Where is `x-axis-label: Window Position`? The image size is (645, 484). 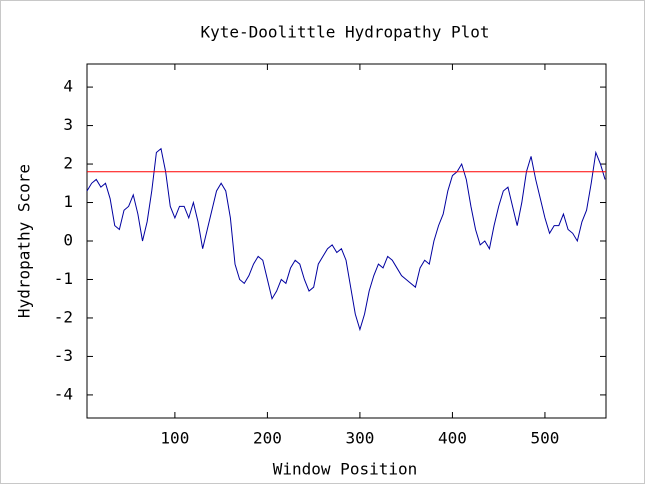 x-axis-label: Window Position is located at coordinates (345, 469).